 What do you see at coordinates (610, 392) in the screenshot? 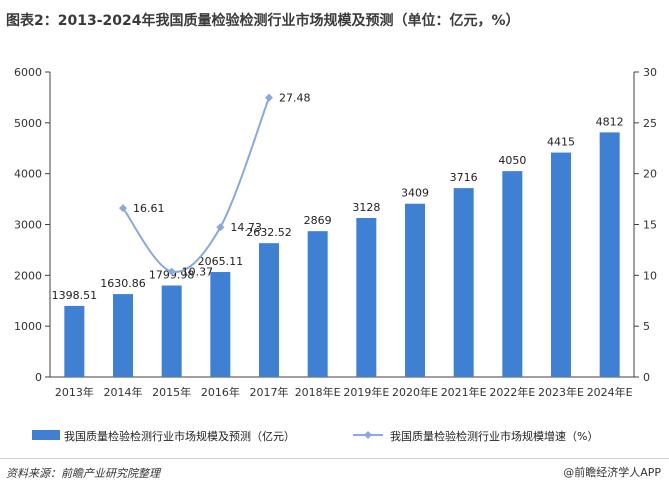
I see `x-tick-label: 2024年E` at bounding box center [610, 392].